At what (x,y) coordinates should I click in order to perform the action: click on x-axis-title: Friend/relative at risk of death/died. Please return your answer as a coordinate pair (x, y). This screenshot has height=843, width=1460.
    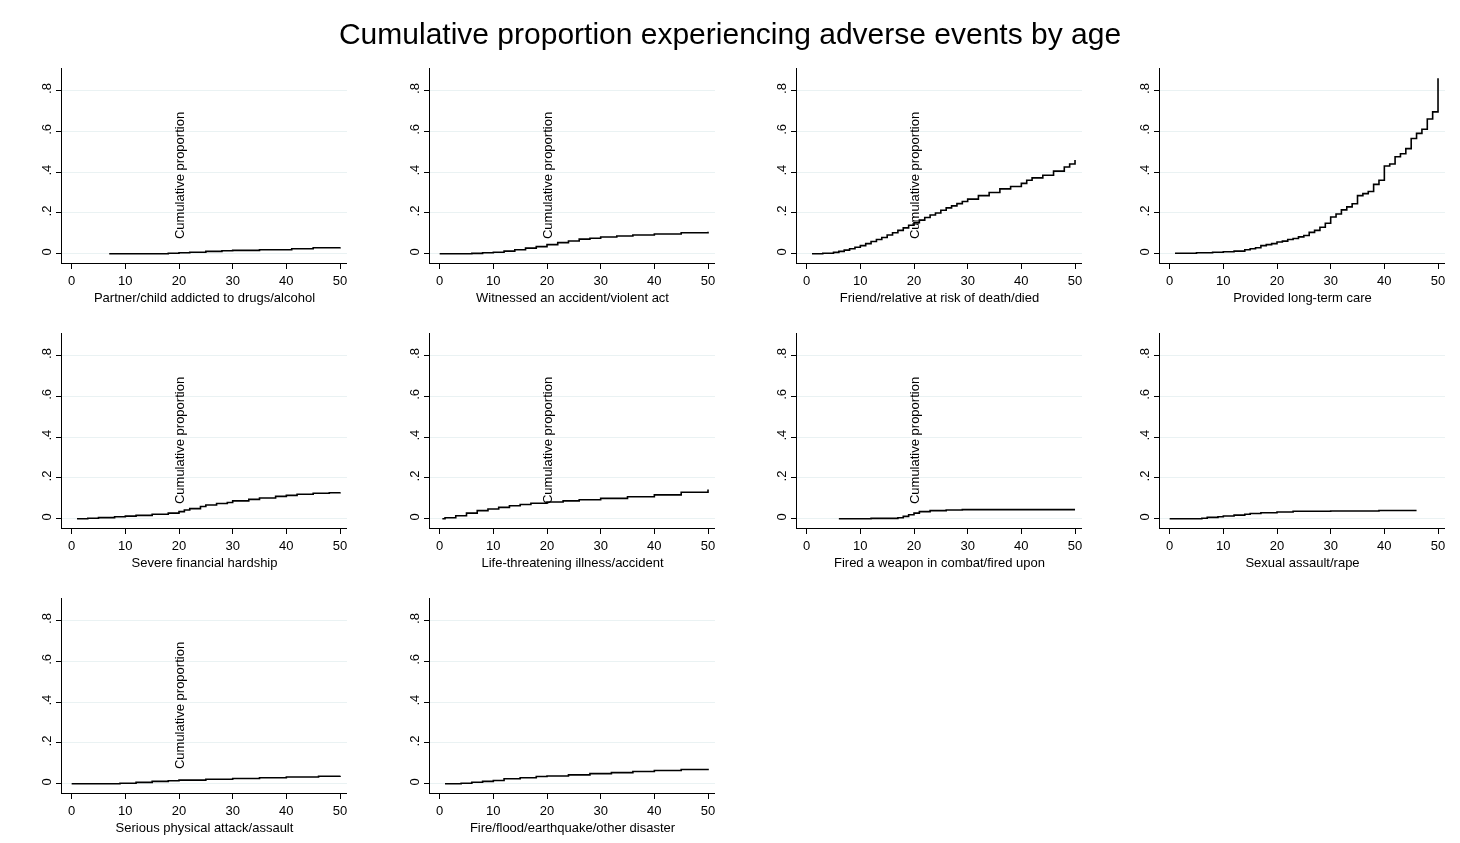
    Looking at the image, I should click on (939, 298).